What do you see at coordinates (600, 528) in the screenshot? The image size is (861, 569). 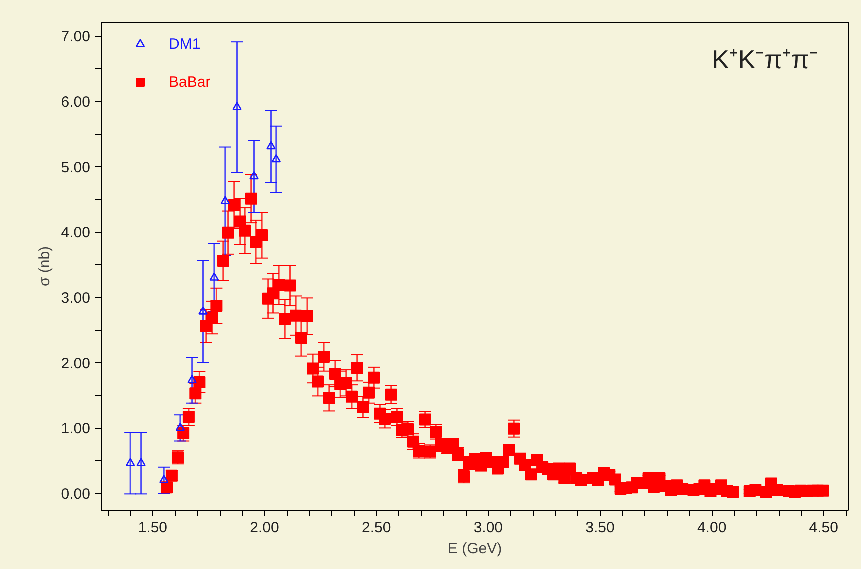 I see `x-tick-label: 3.50` at bounding box center [600, 528].